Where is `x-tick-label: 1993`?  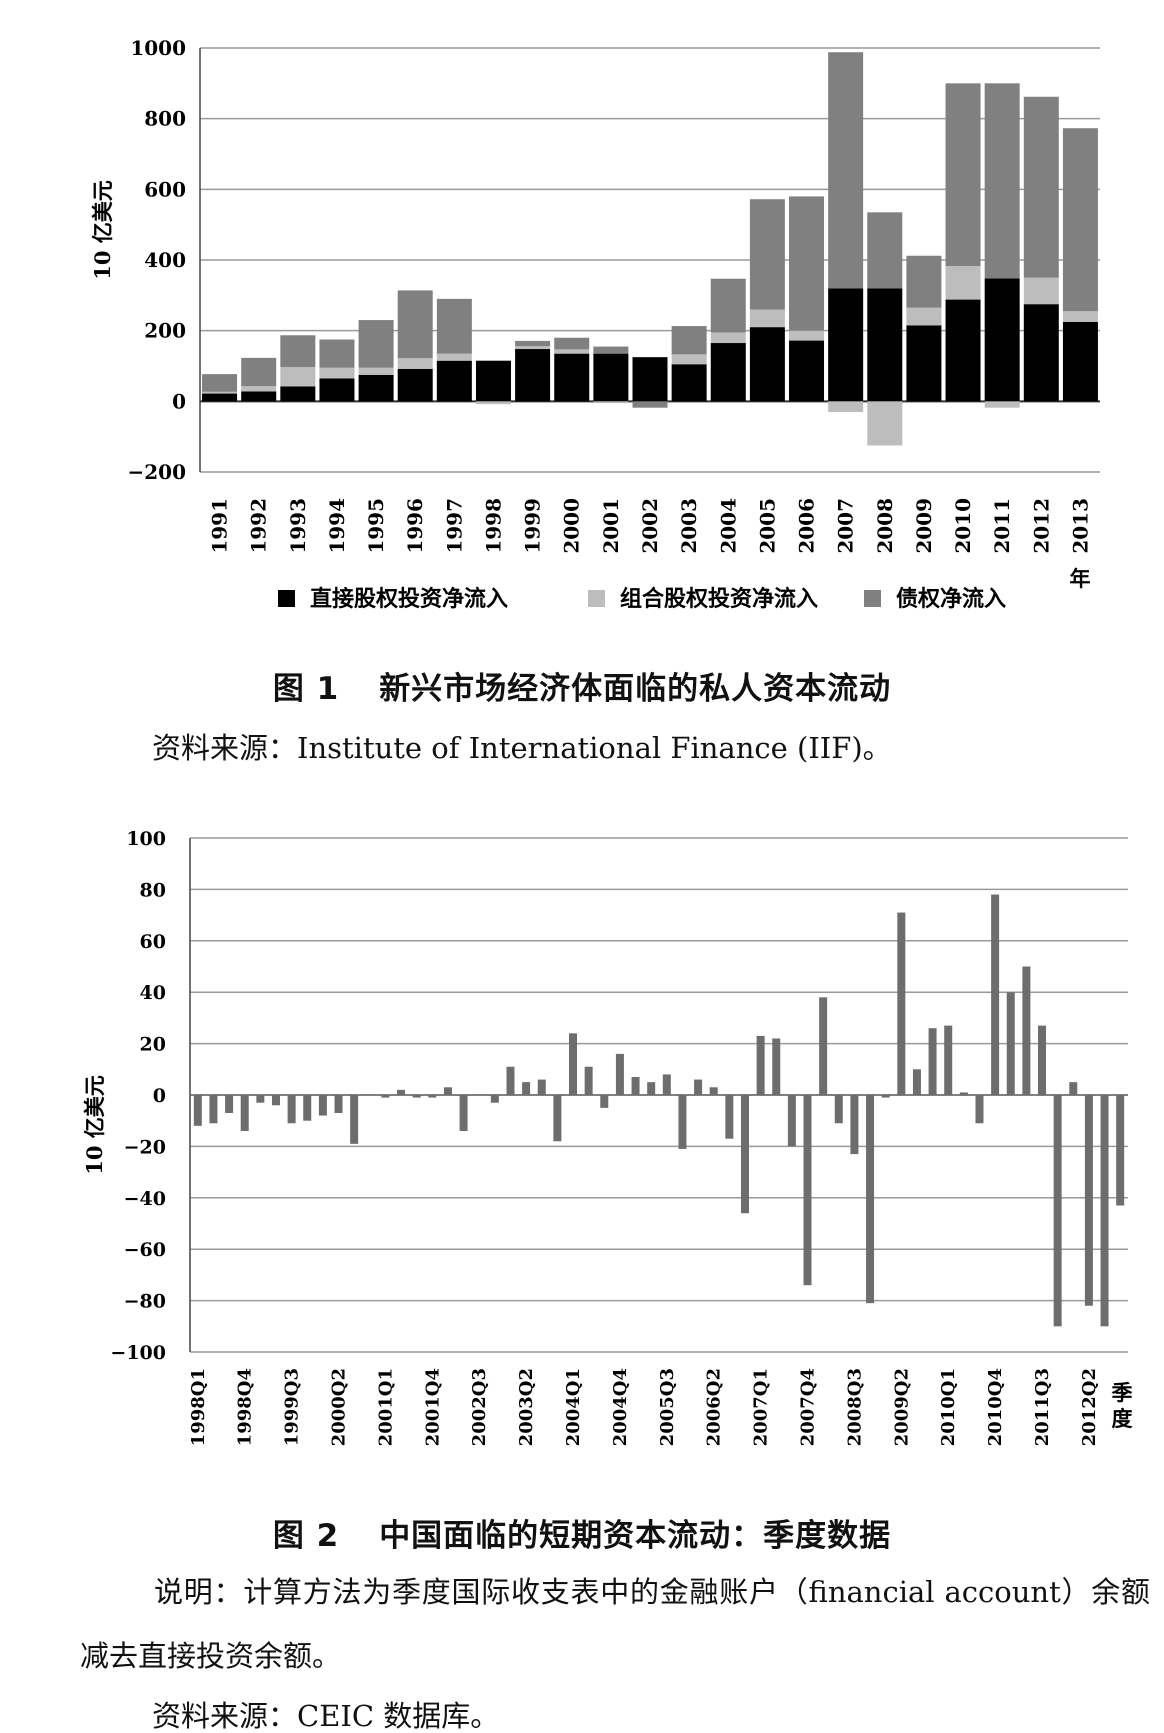 x-tick-label: 1993 is located at coordinates (298, 526).